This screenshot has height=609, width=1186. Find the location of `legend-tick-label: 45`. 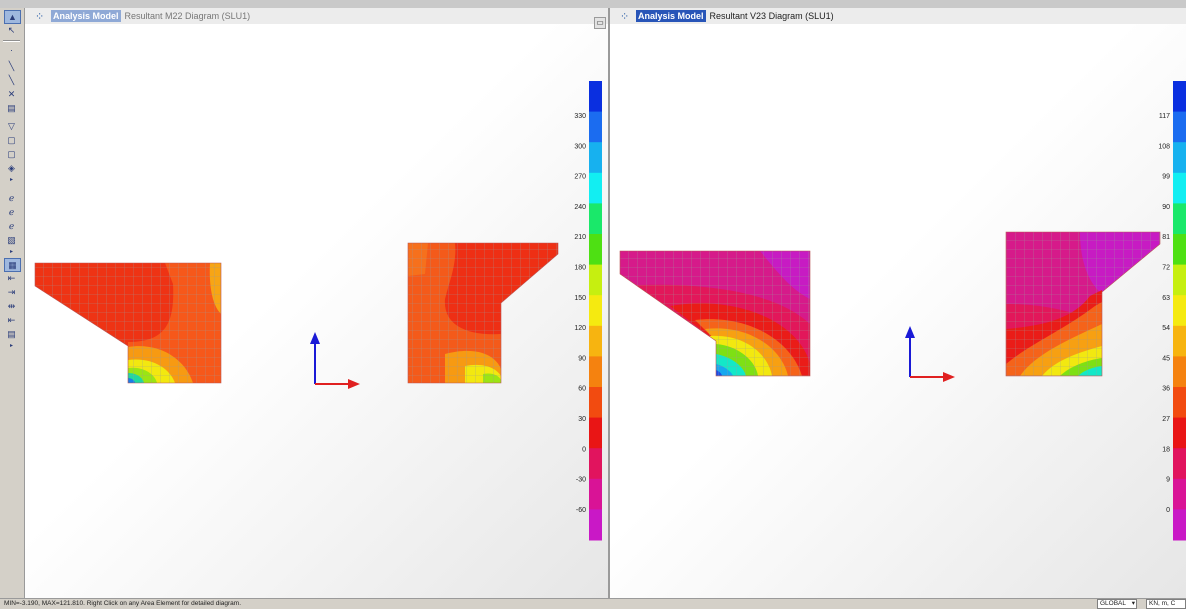

legend-tick-label: 45 is located at coordinates (1166, 358).